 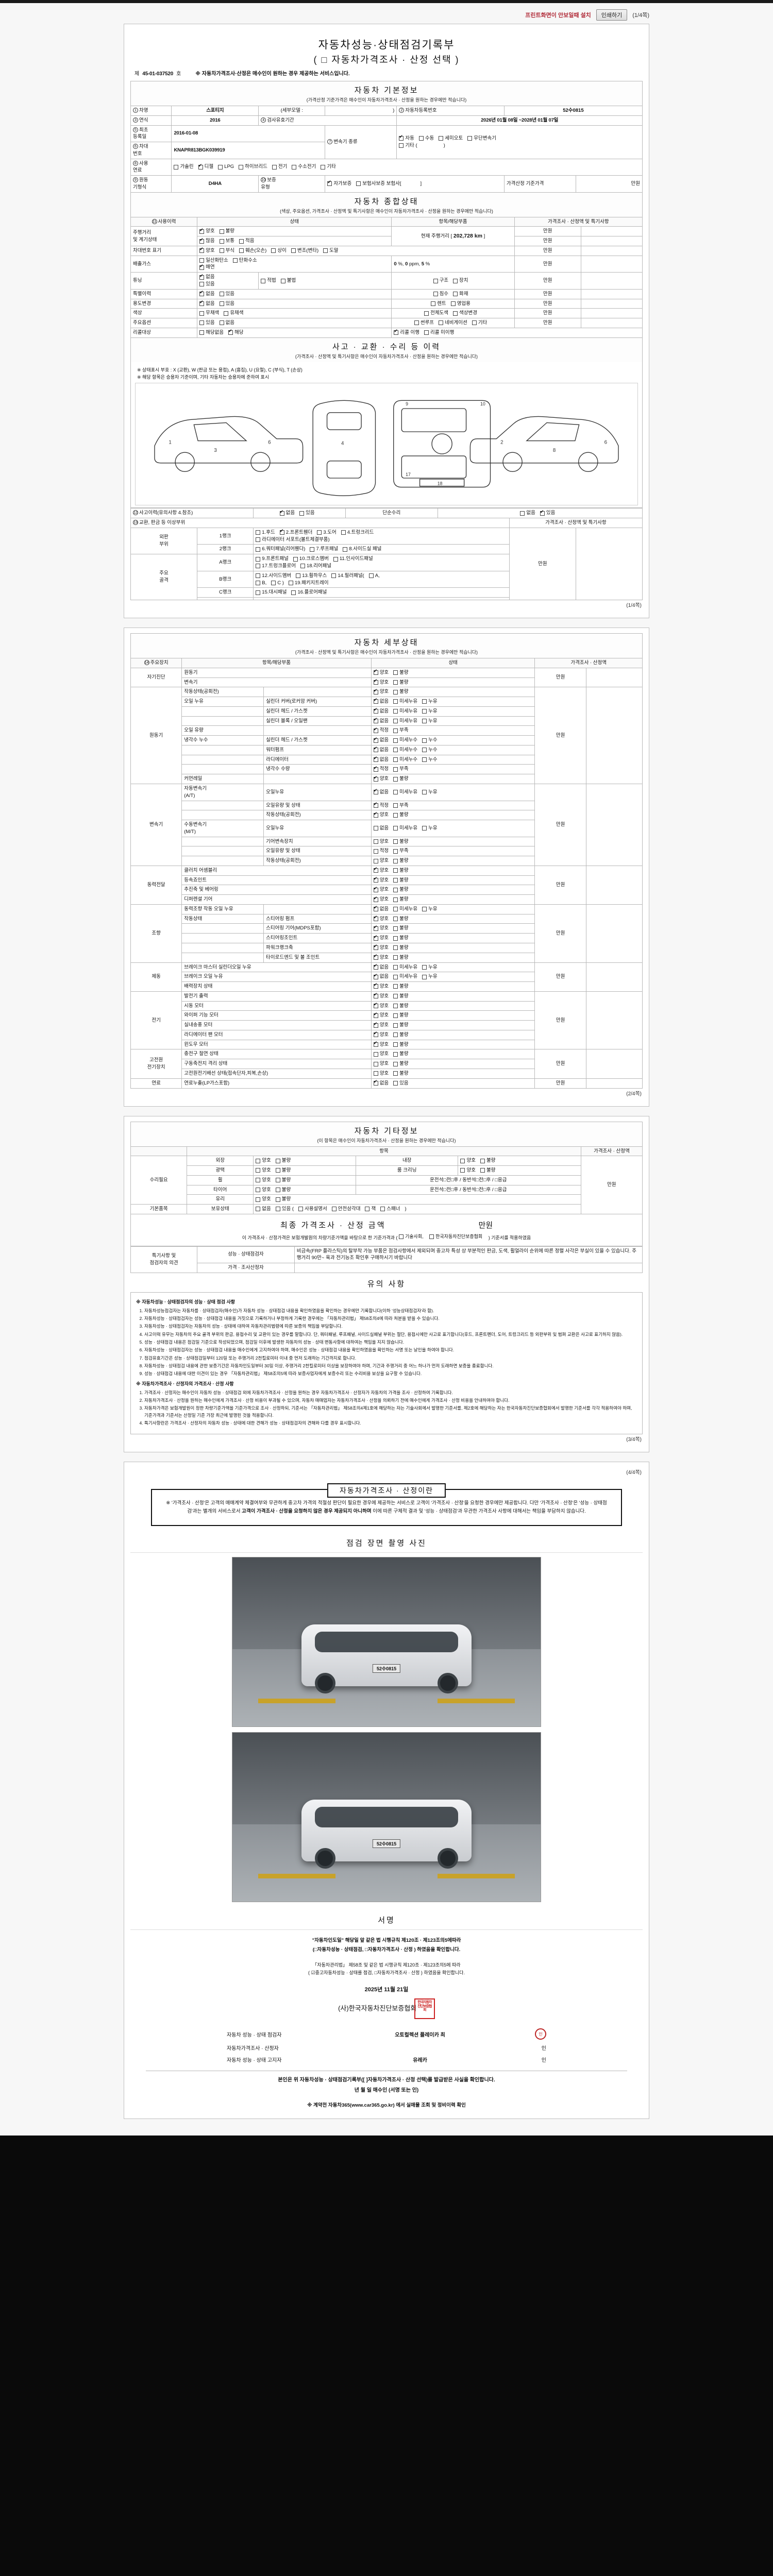 What do you see at coordinates (304, 251) in the screenshot?
I see `checkbox-vinmark-altered: 변조(변타)` at bounding box center [304, 251].